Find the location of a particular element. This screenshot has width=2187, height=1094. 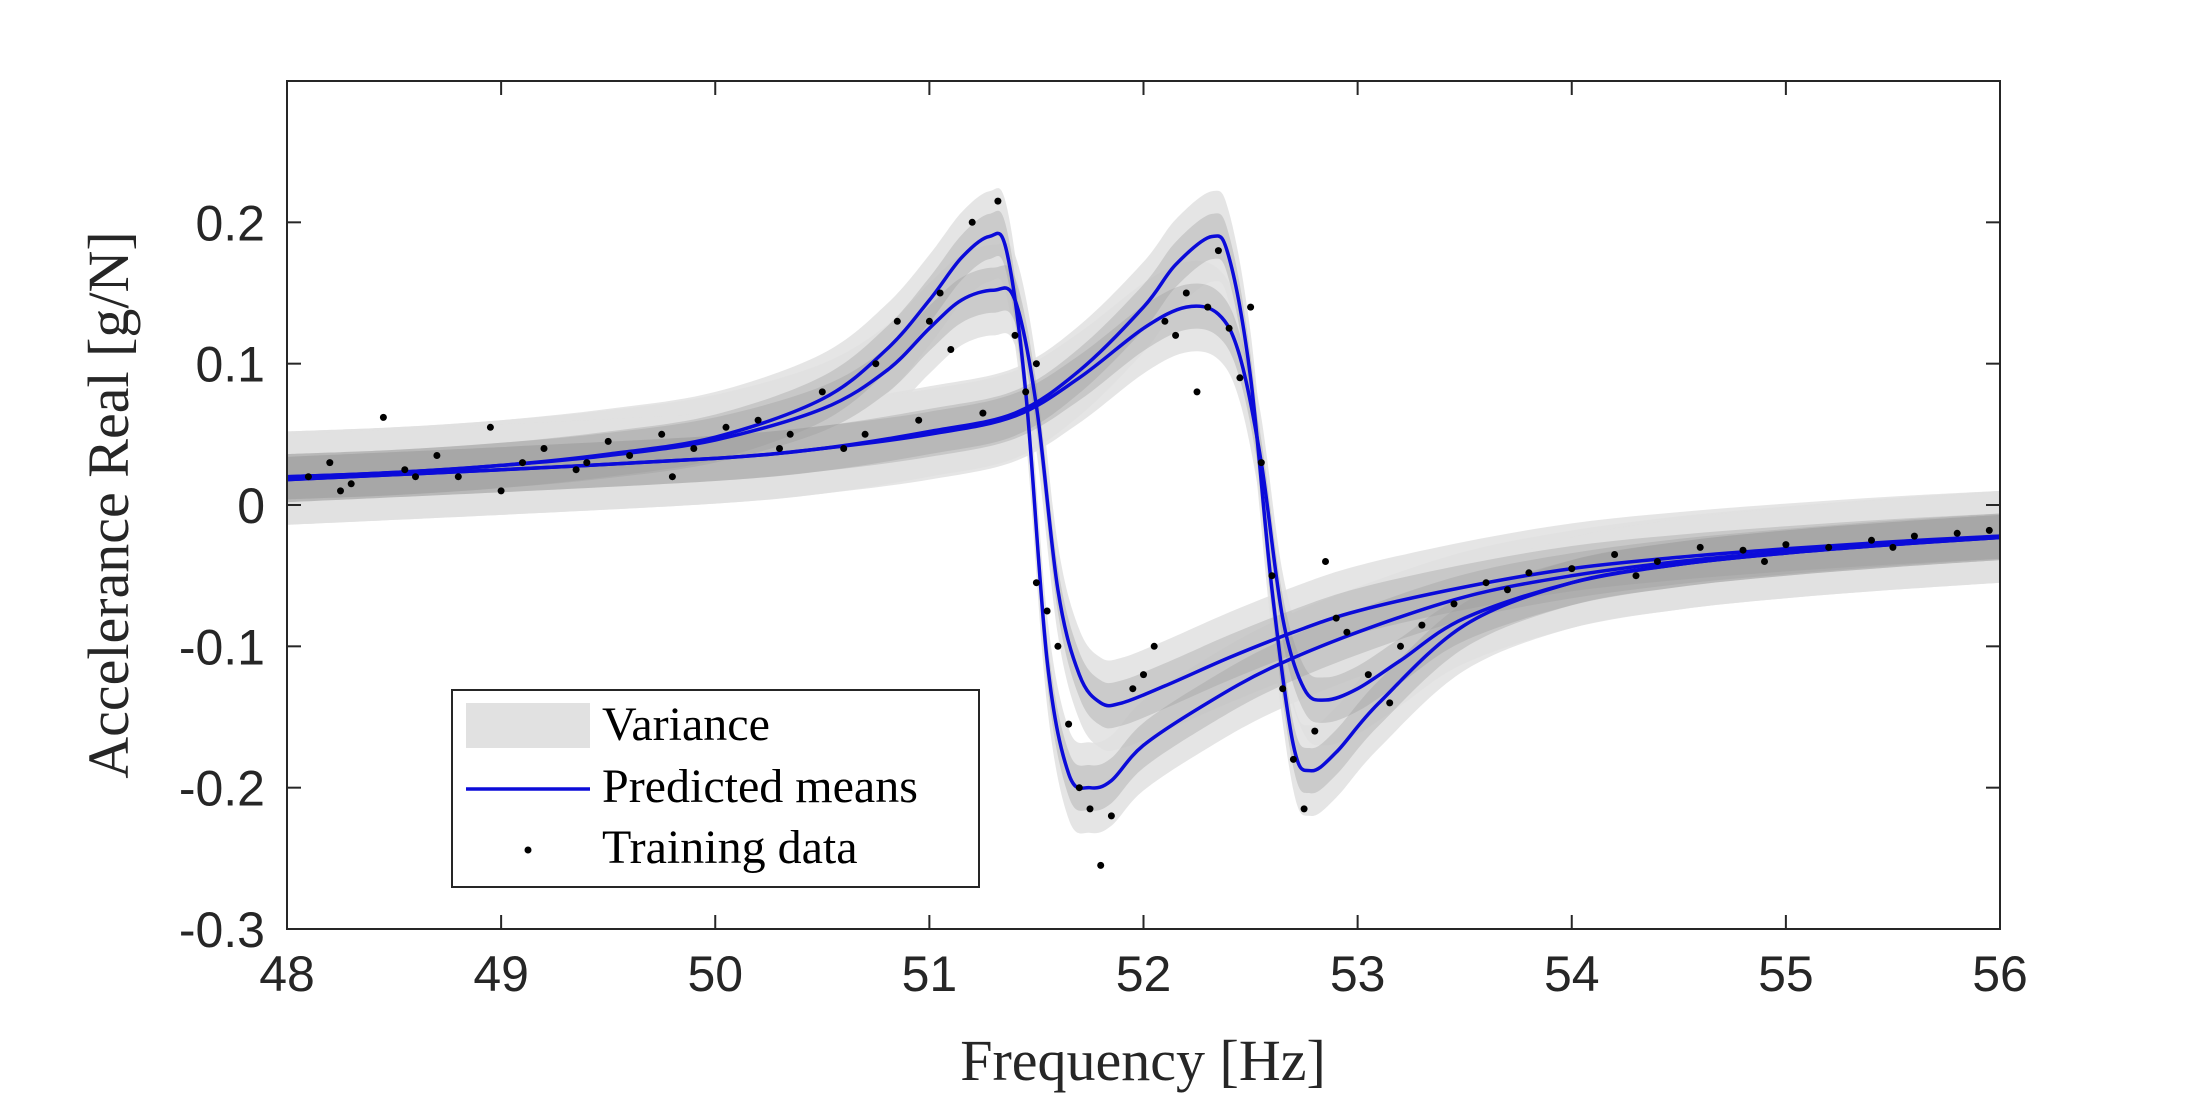

legend-variance-swatch is located at coordinates (528, 725).